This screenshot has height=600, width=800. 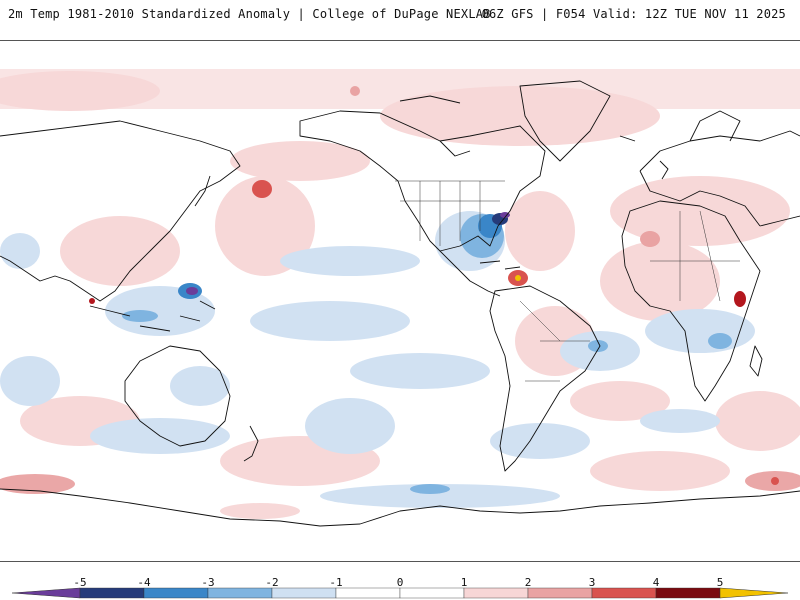 I want to click on colorbar-label: -4, so click(x=144, y=582).